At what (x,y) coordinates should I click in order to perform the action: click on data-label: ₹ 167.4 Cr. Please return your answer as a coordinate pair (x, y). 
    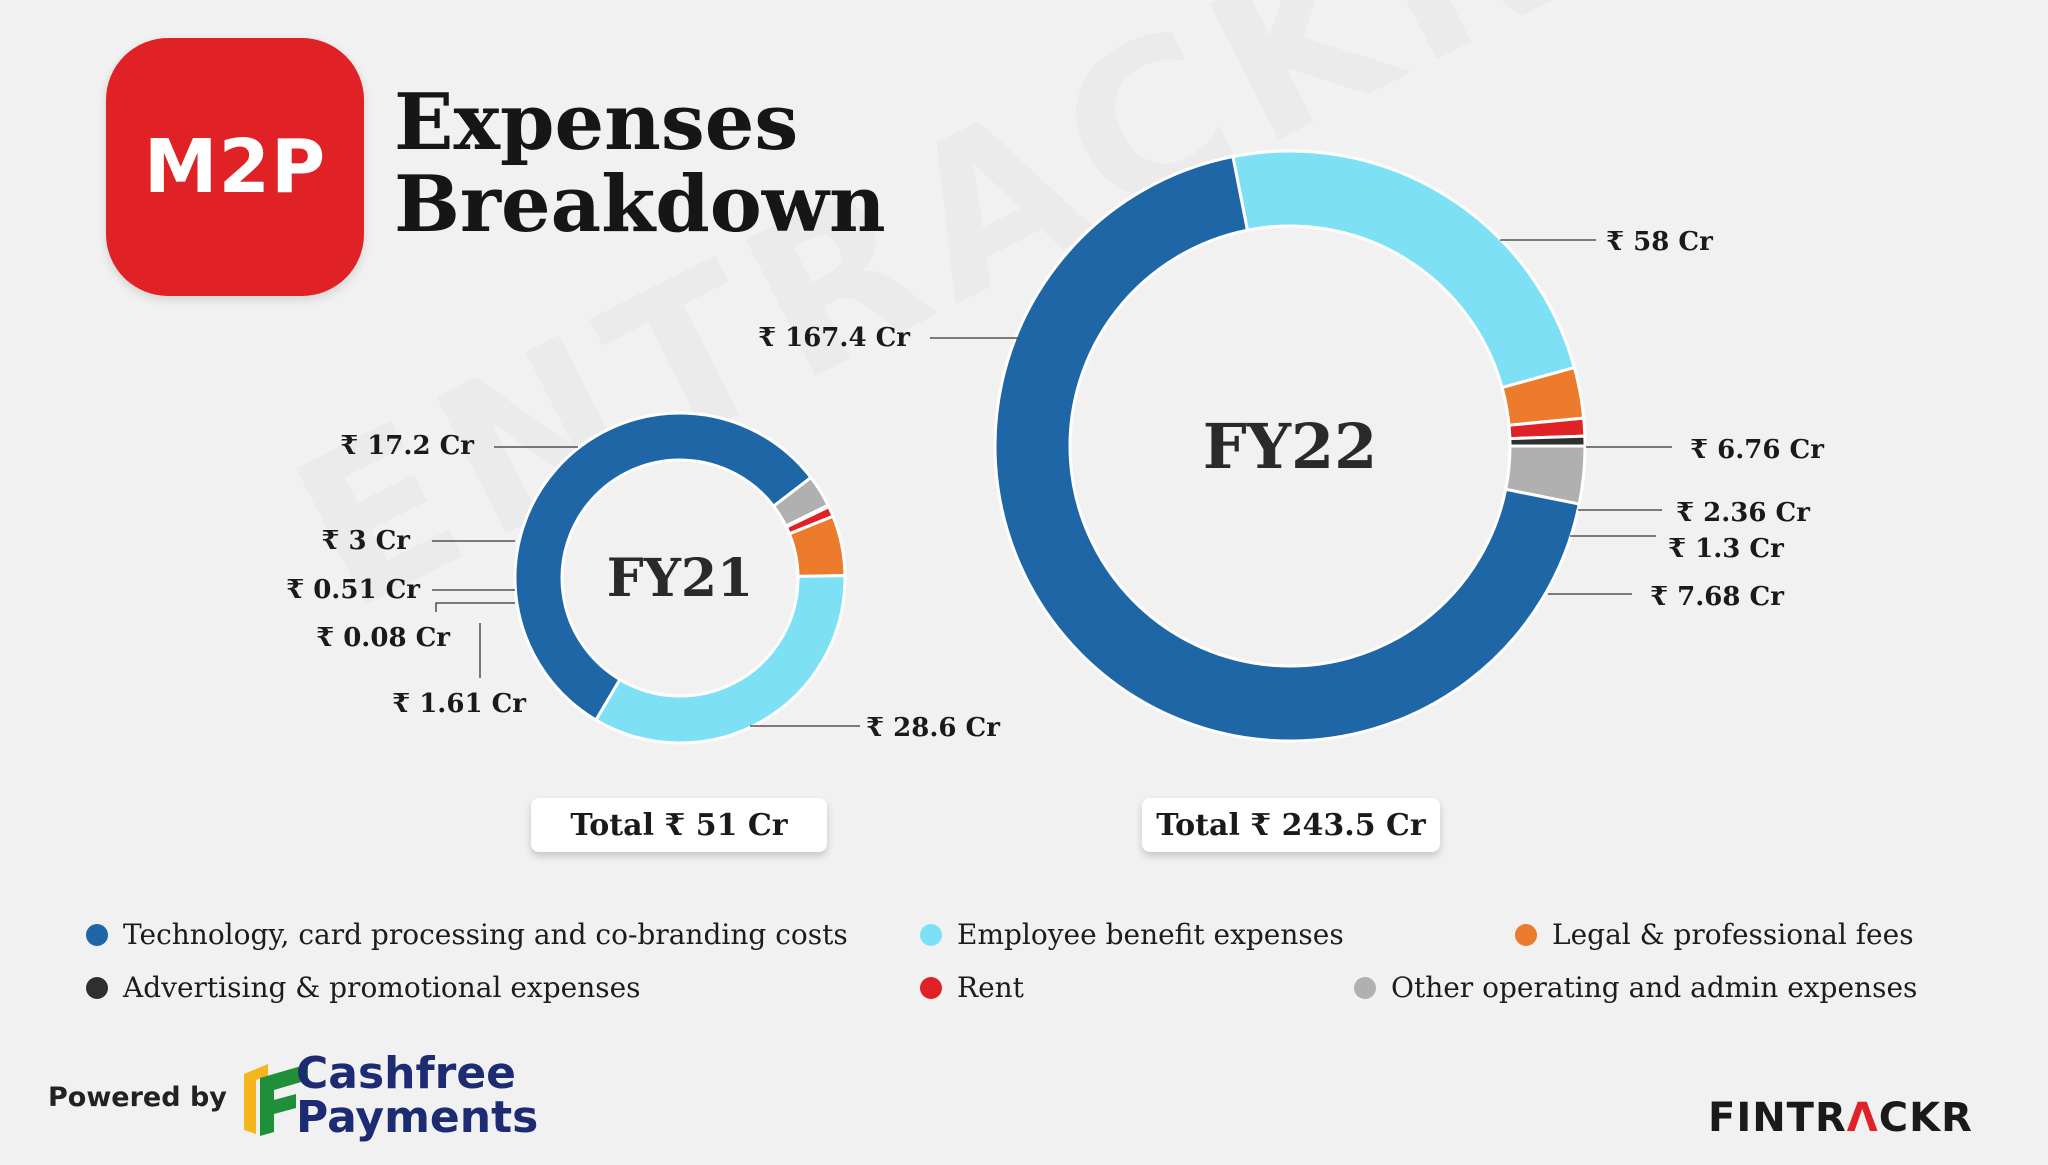
    Looking at the image, I should click on (834, 338).